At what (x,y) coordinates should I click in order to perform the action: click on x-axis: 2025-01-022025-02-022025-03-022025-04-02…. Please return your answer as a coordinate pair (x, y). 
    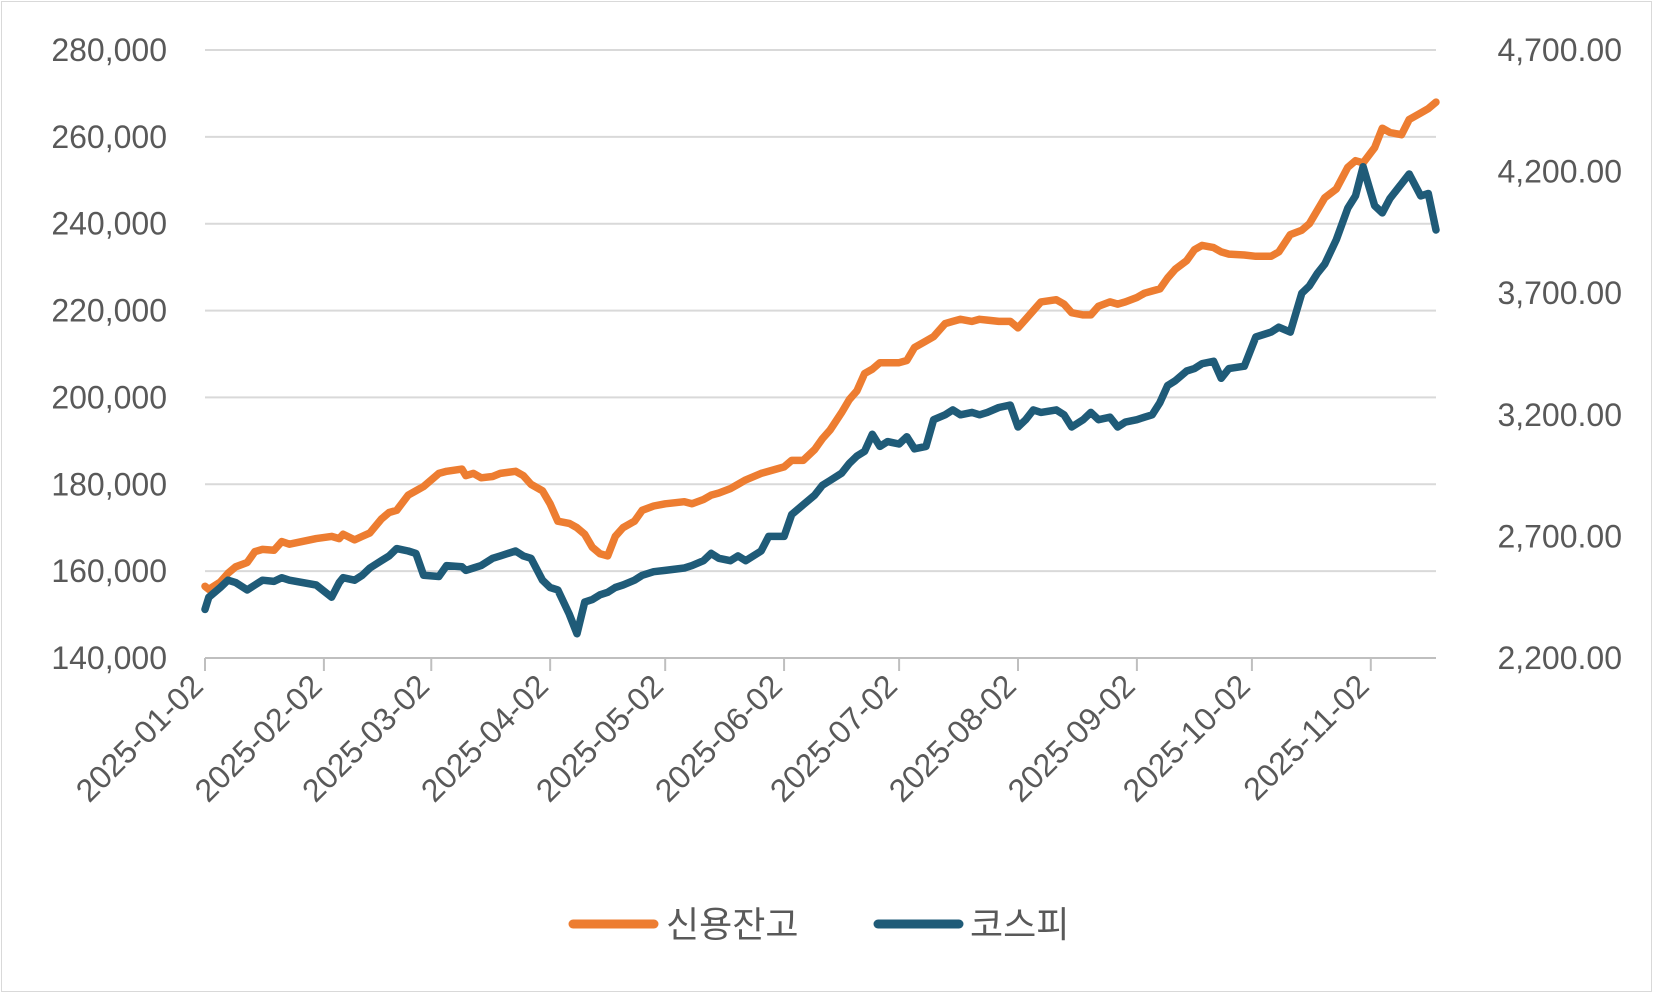
    Looking at the image, I should click on (752, 733).